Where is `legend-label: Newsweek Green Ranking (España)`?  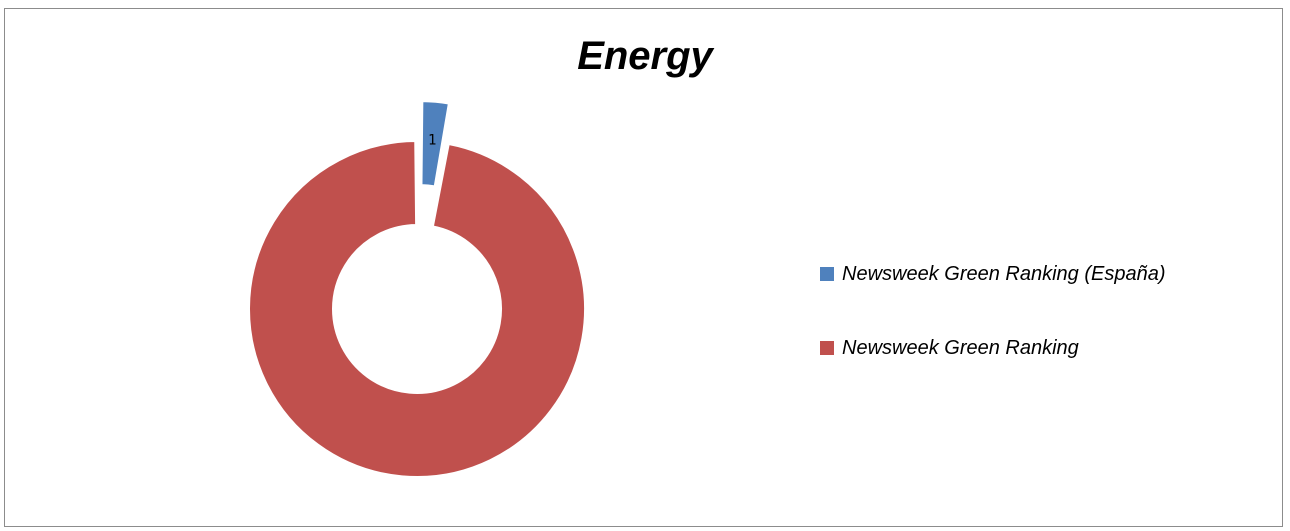
legend-label: Newsweek Green Ranking (España) is located at coordinates (1004, 273).